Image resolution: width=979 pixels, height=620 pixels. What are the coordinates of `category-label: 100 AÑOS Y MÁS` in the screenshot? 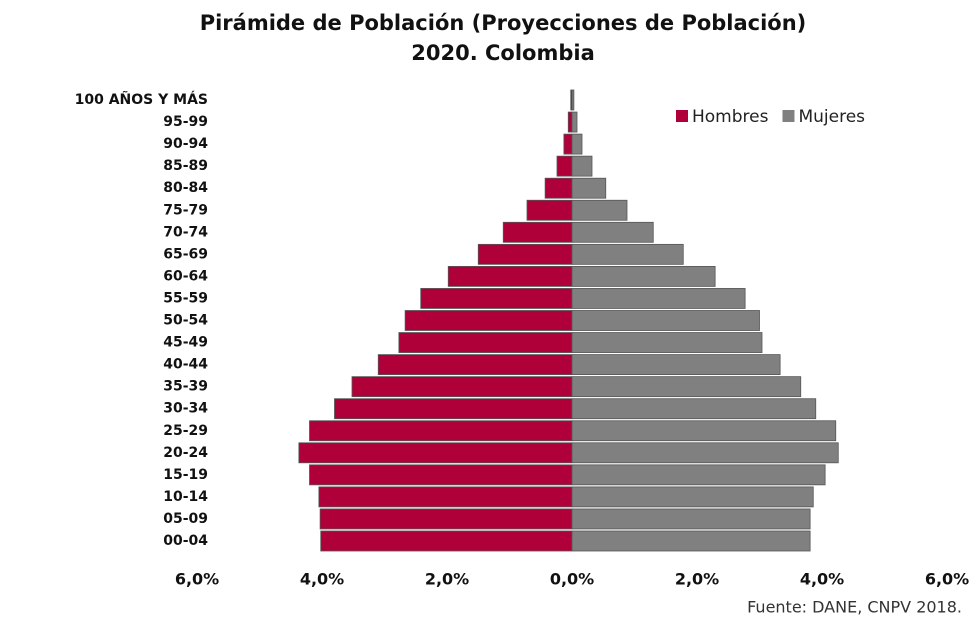 It's located at (141, 99).